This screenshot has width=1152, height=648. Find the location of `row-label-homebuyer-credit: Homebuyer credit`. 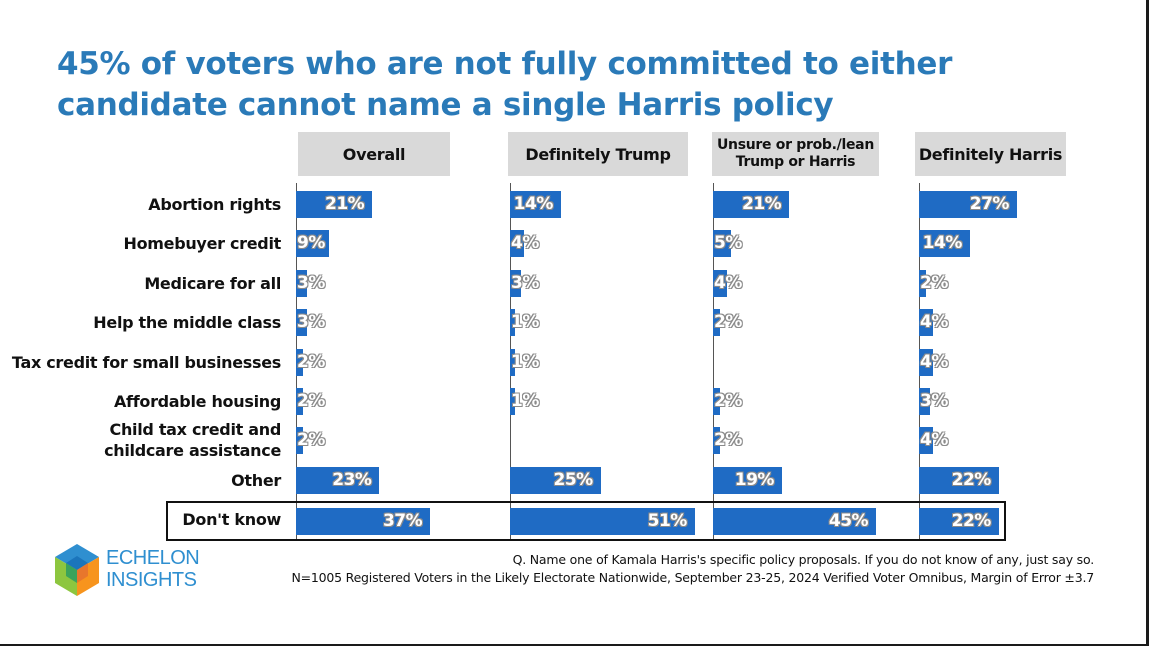

row-label-homebuyer-credit: Homebuyer credit is located at coordinates (202, 244).